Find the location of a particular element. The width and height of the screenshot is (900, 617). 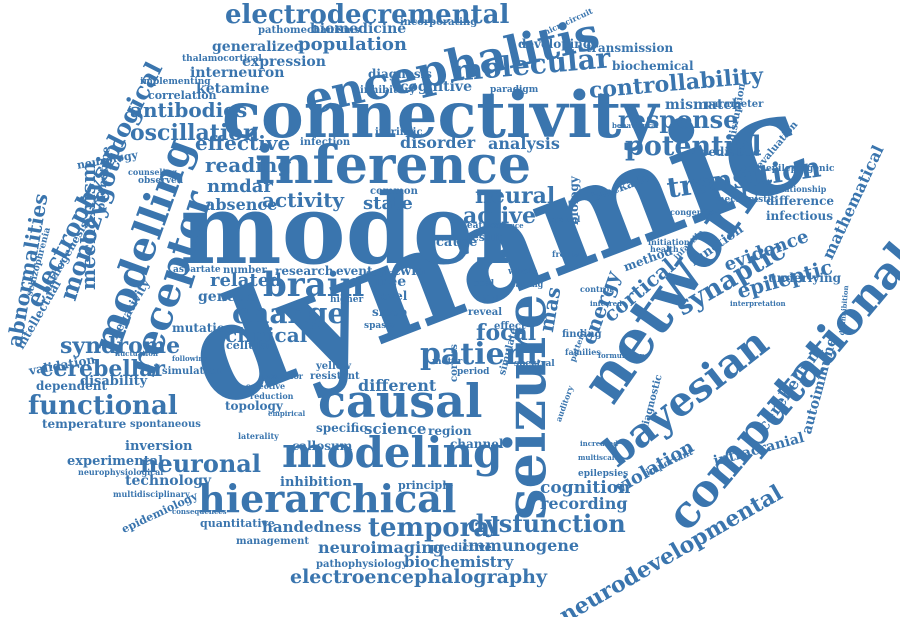

word-epilepsies: epilepsies is located at coordinates (603, 474).